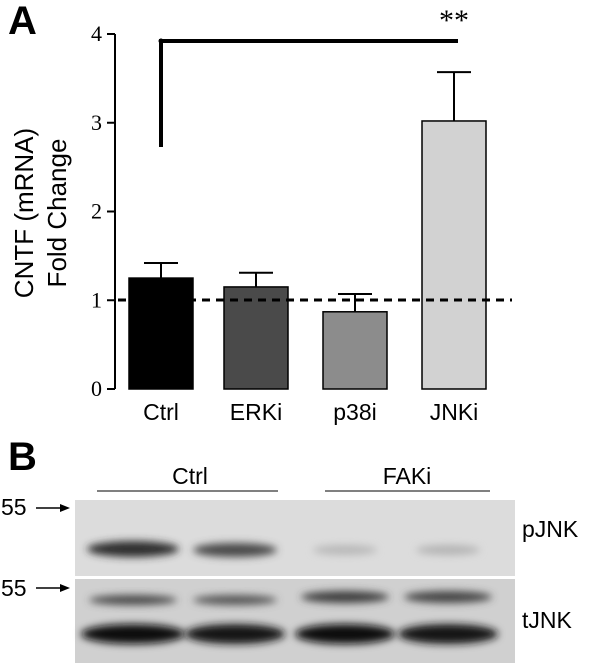  Describe the element at coordinates (256, 338) in the screenshot. I see `bar-erki` at that location.